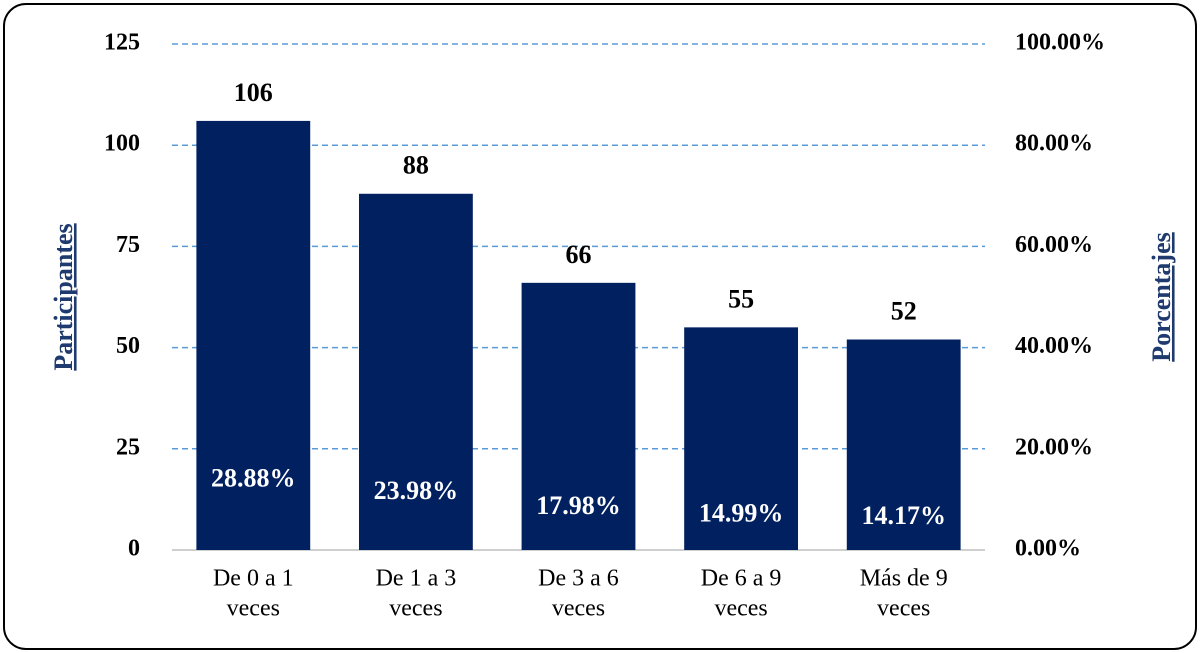 This screenshot has width=1200, height=653. I want to click on percentage-label: 28.88%, so click(253, 477).